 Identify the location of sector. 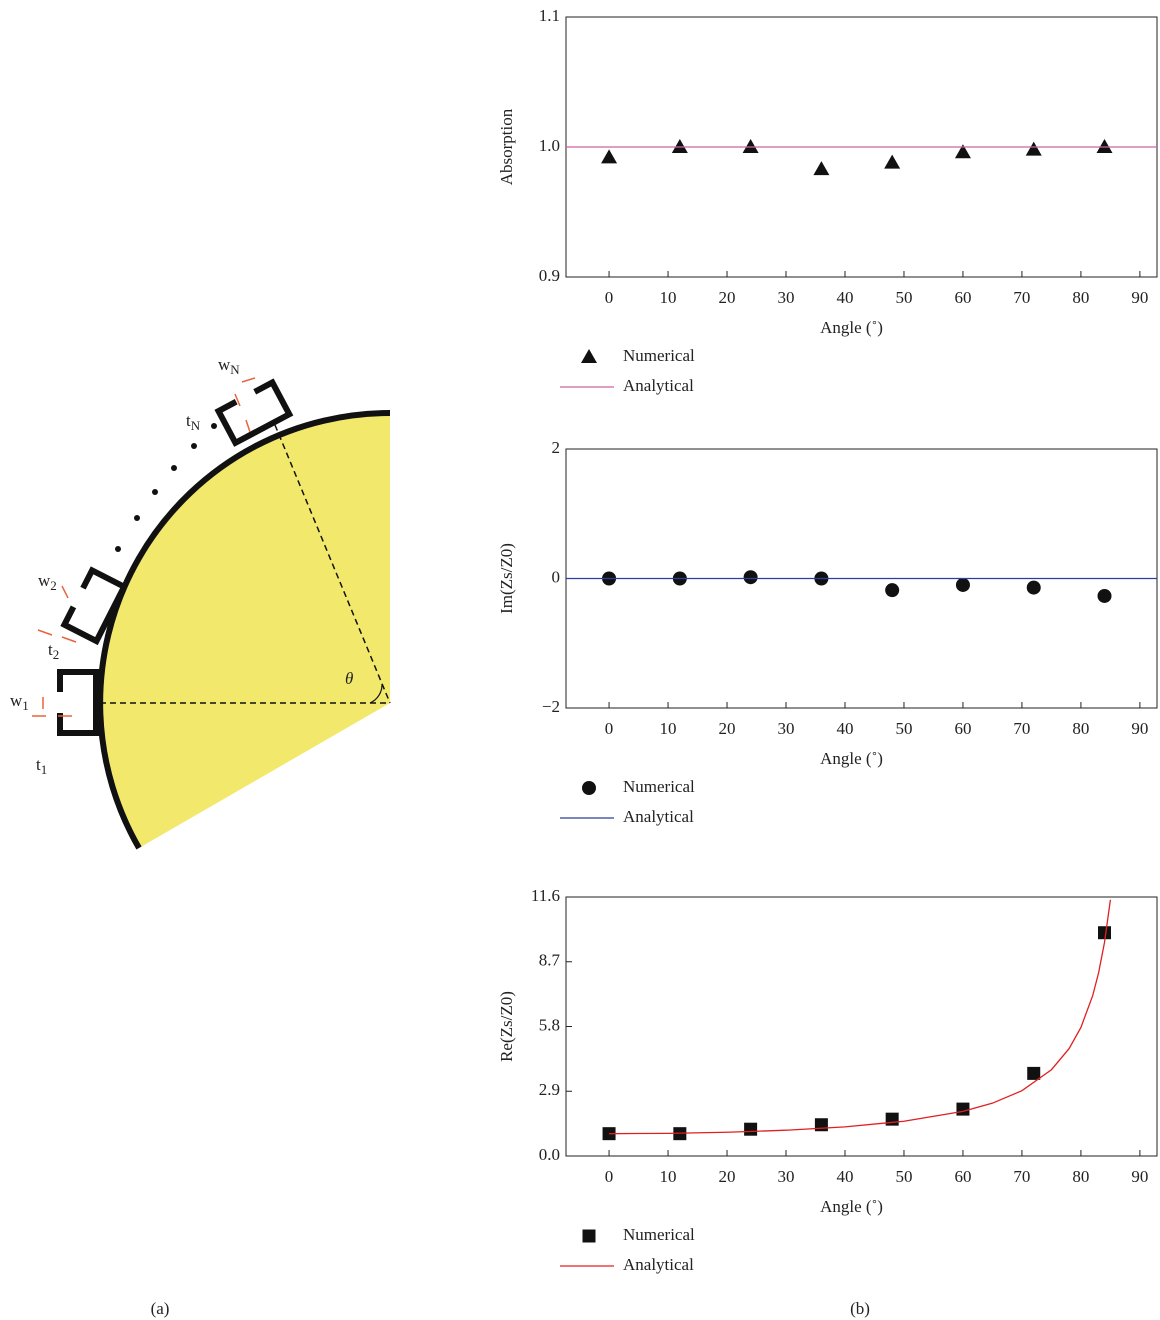
(245, 630).